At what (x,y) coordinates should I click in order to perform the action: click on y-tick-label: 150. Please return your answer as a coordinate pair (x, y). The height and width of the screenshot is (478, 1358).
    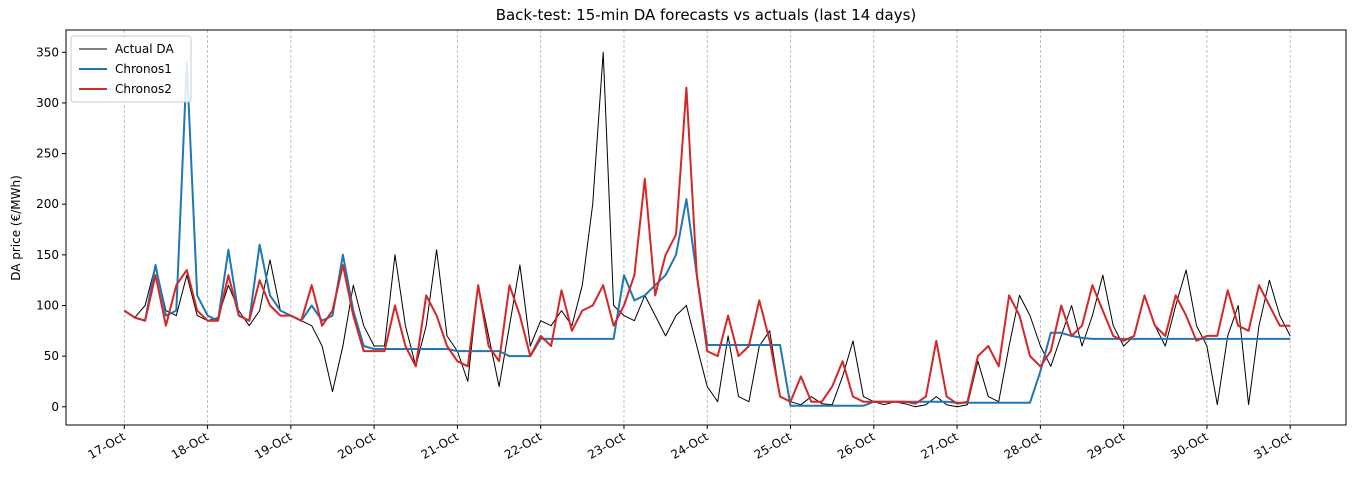
    Looking at the image, I should click on (47, 255).